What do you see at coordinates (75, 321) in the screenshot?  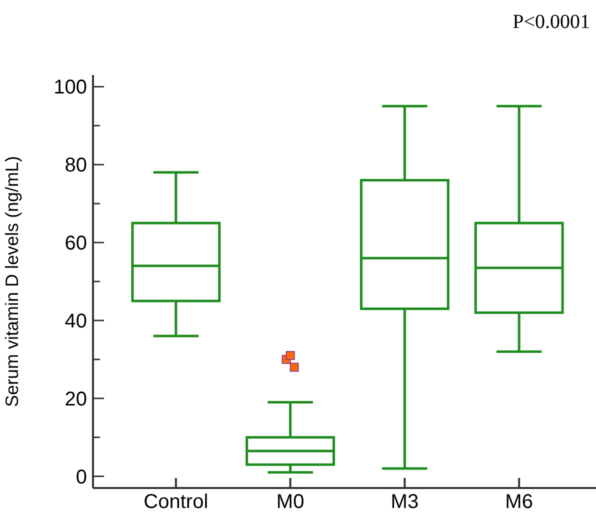 I see `y-tick-label: 40` at bounding box center [75, 321].